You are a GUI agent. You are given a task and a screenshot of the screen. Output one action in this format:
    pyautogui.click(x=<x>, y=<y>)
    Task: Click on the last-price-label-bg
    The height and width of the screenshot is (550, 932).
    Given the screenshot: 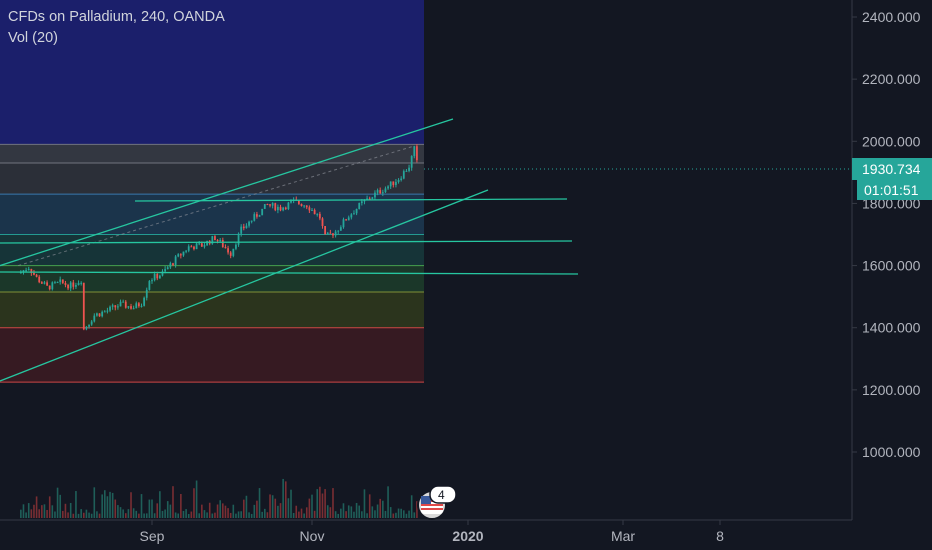 What is the action you would take?
    pyautogui.click(x=892, y=169)
    